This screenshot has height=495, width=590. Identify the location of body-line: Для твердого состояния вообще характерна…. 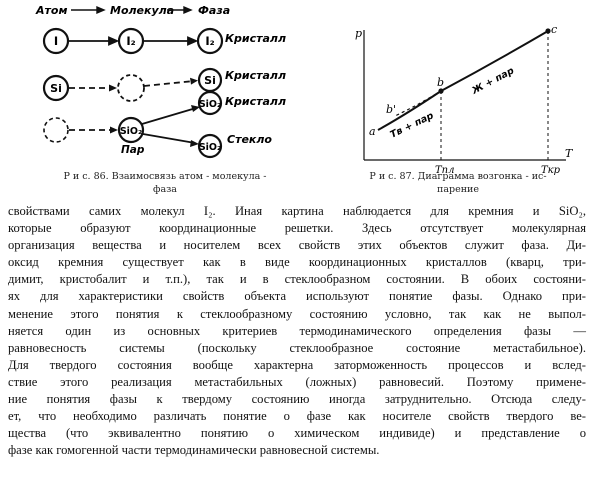
(297, 364).